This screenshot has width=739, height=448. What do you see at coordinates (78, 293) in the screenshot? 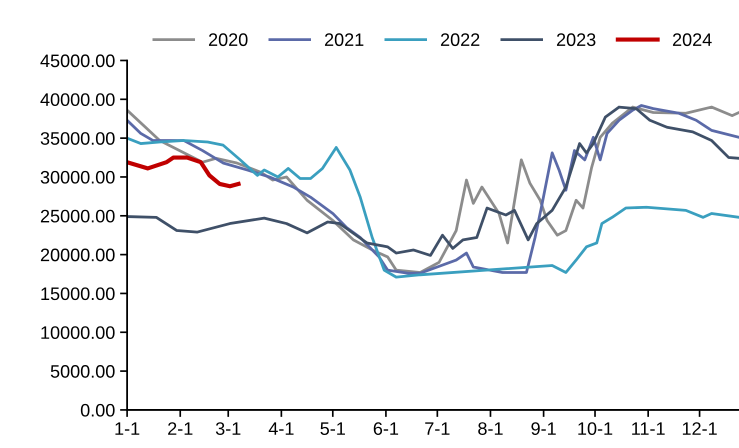
I see `y-tick-label: 15000.00` at bounding box center [78, 293].